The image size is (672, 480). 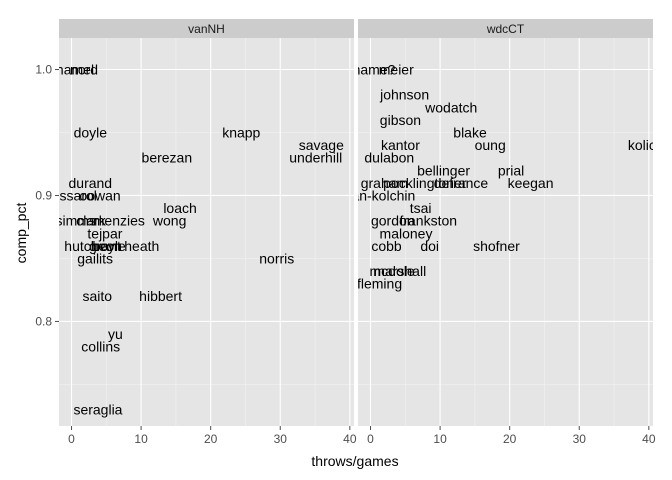 I want to click on y-tick-label: 0.8, so click(x=43, y=321).